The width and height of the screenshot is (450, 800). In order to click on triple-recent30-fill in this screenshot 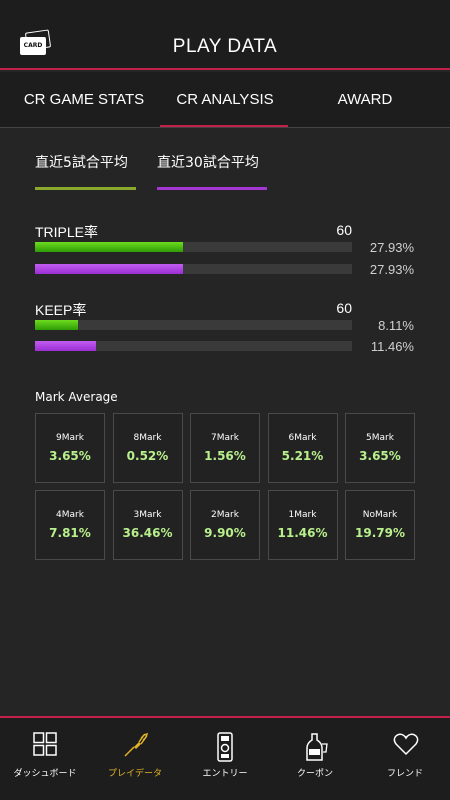, I will do `click(109, 269)`.